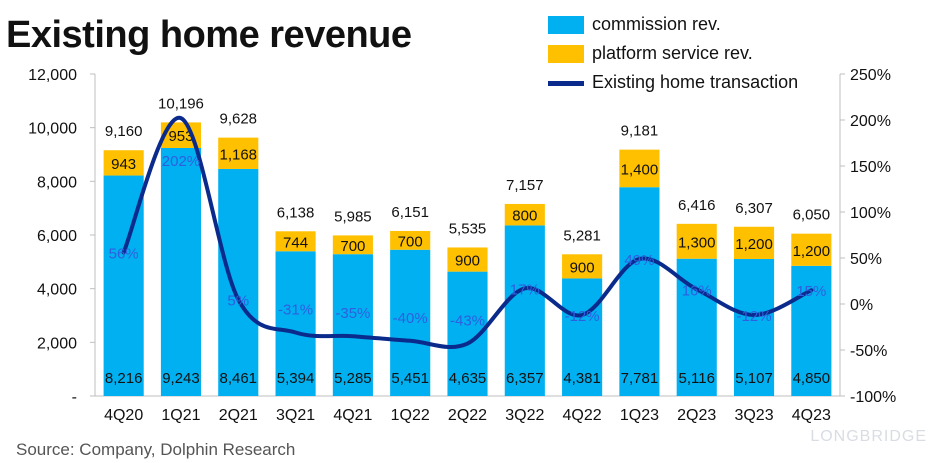 The width and height of the screenshot is (941, 463). What do you see at coordinates (754, 378) in the screenshot?
I see `bar-label-commission: 5,107` at bounding box center [754, 378].